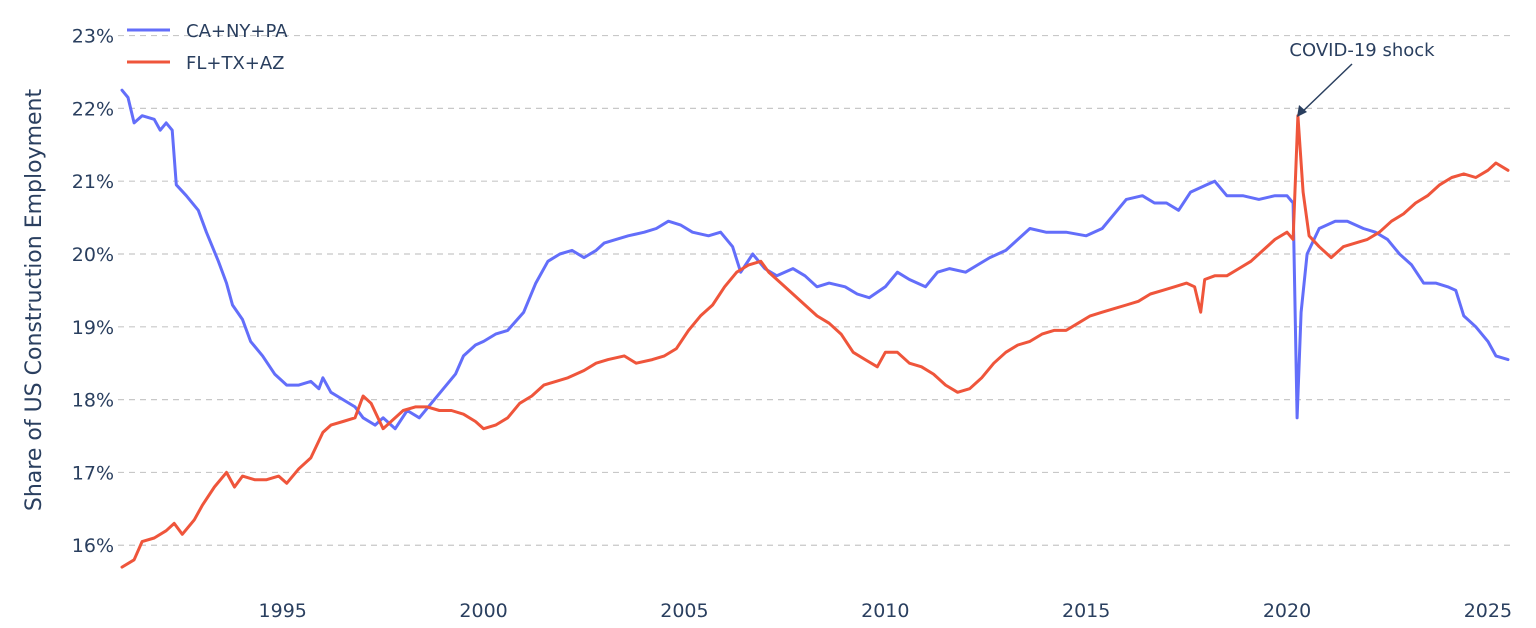  Describe the element at coordinates (34, 300) in the screenshot. I see `y-axis-title: Share of US Construction Employment` at that location.